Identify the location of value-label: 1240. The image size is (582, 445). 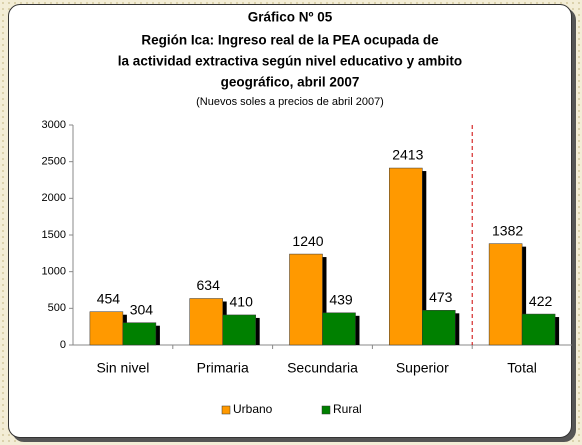
(307, 241).